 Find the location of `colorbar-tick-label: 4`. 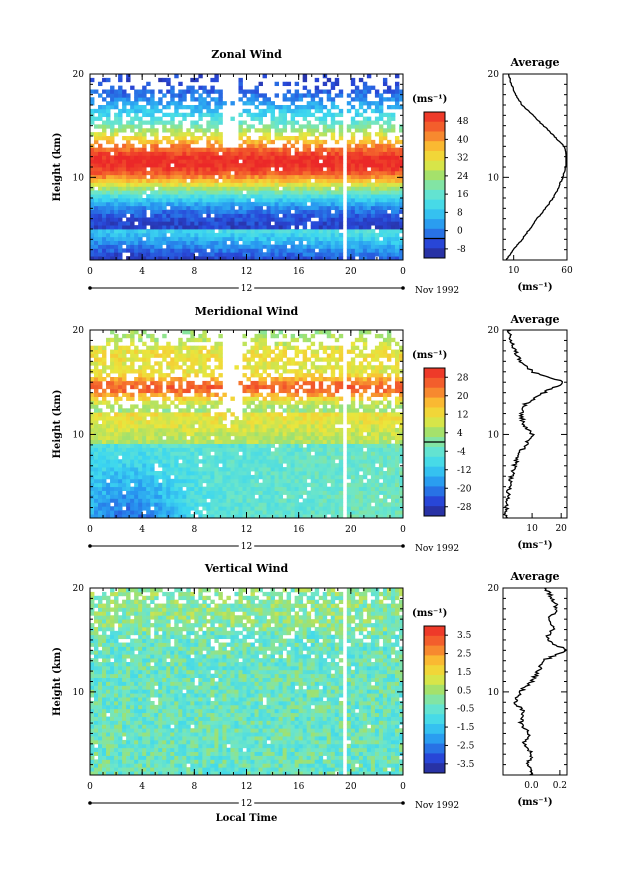

colorbar-tick-label: 4 is located at coordinates (460, 434).